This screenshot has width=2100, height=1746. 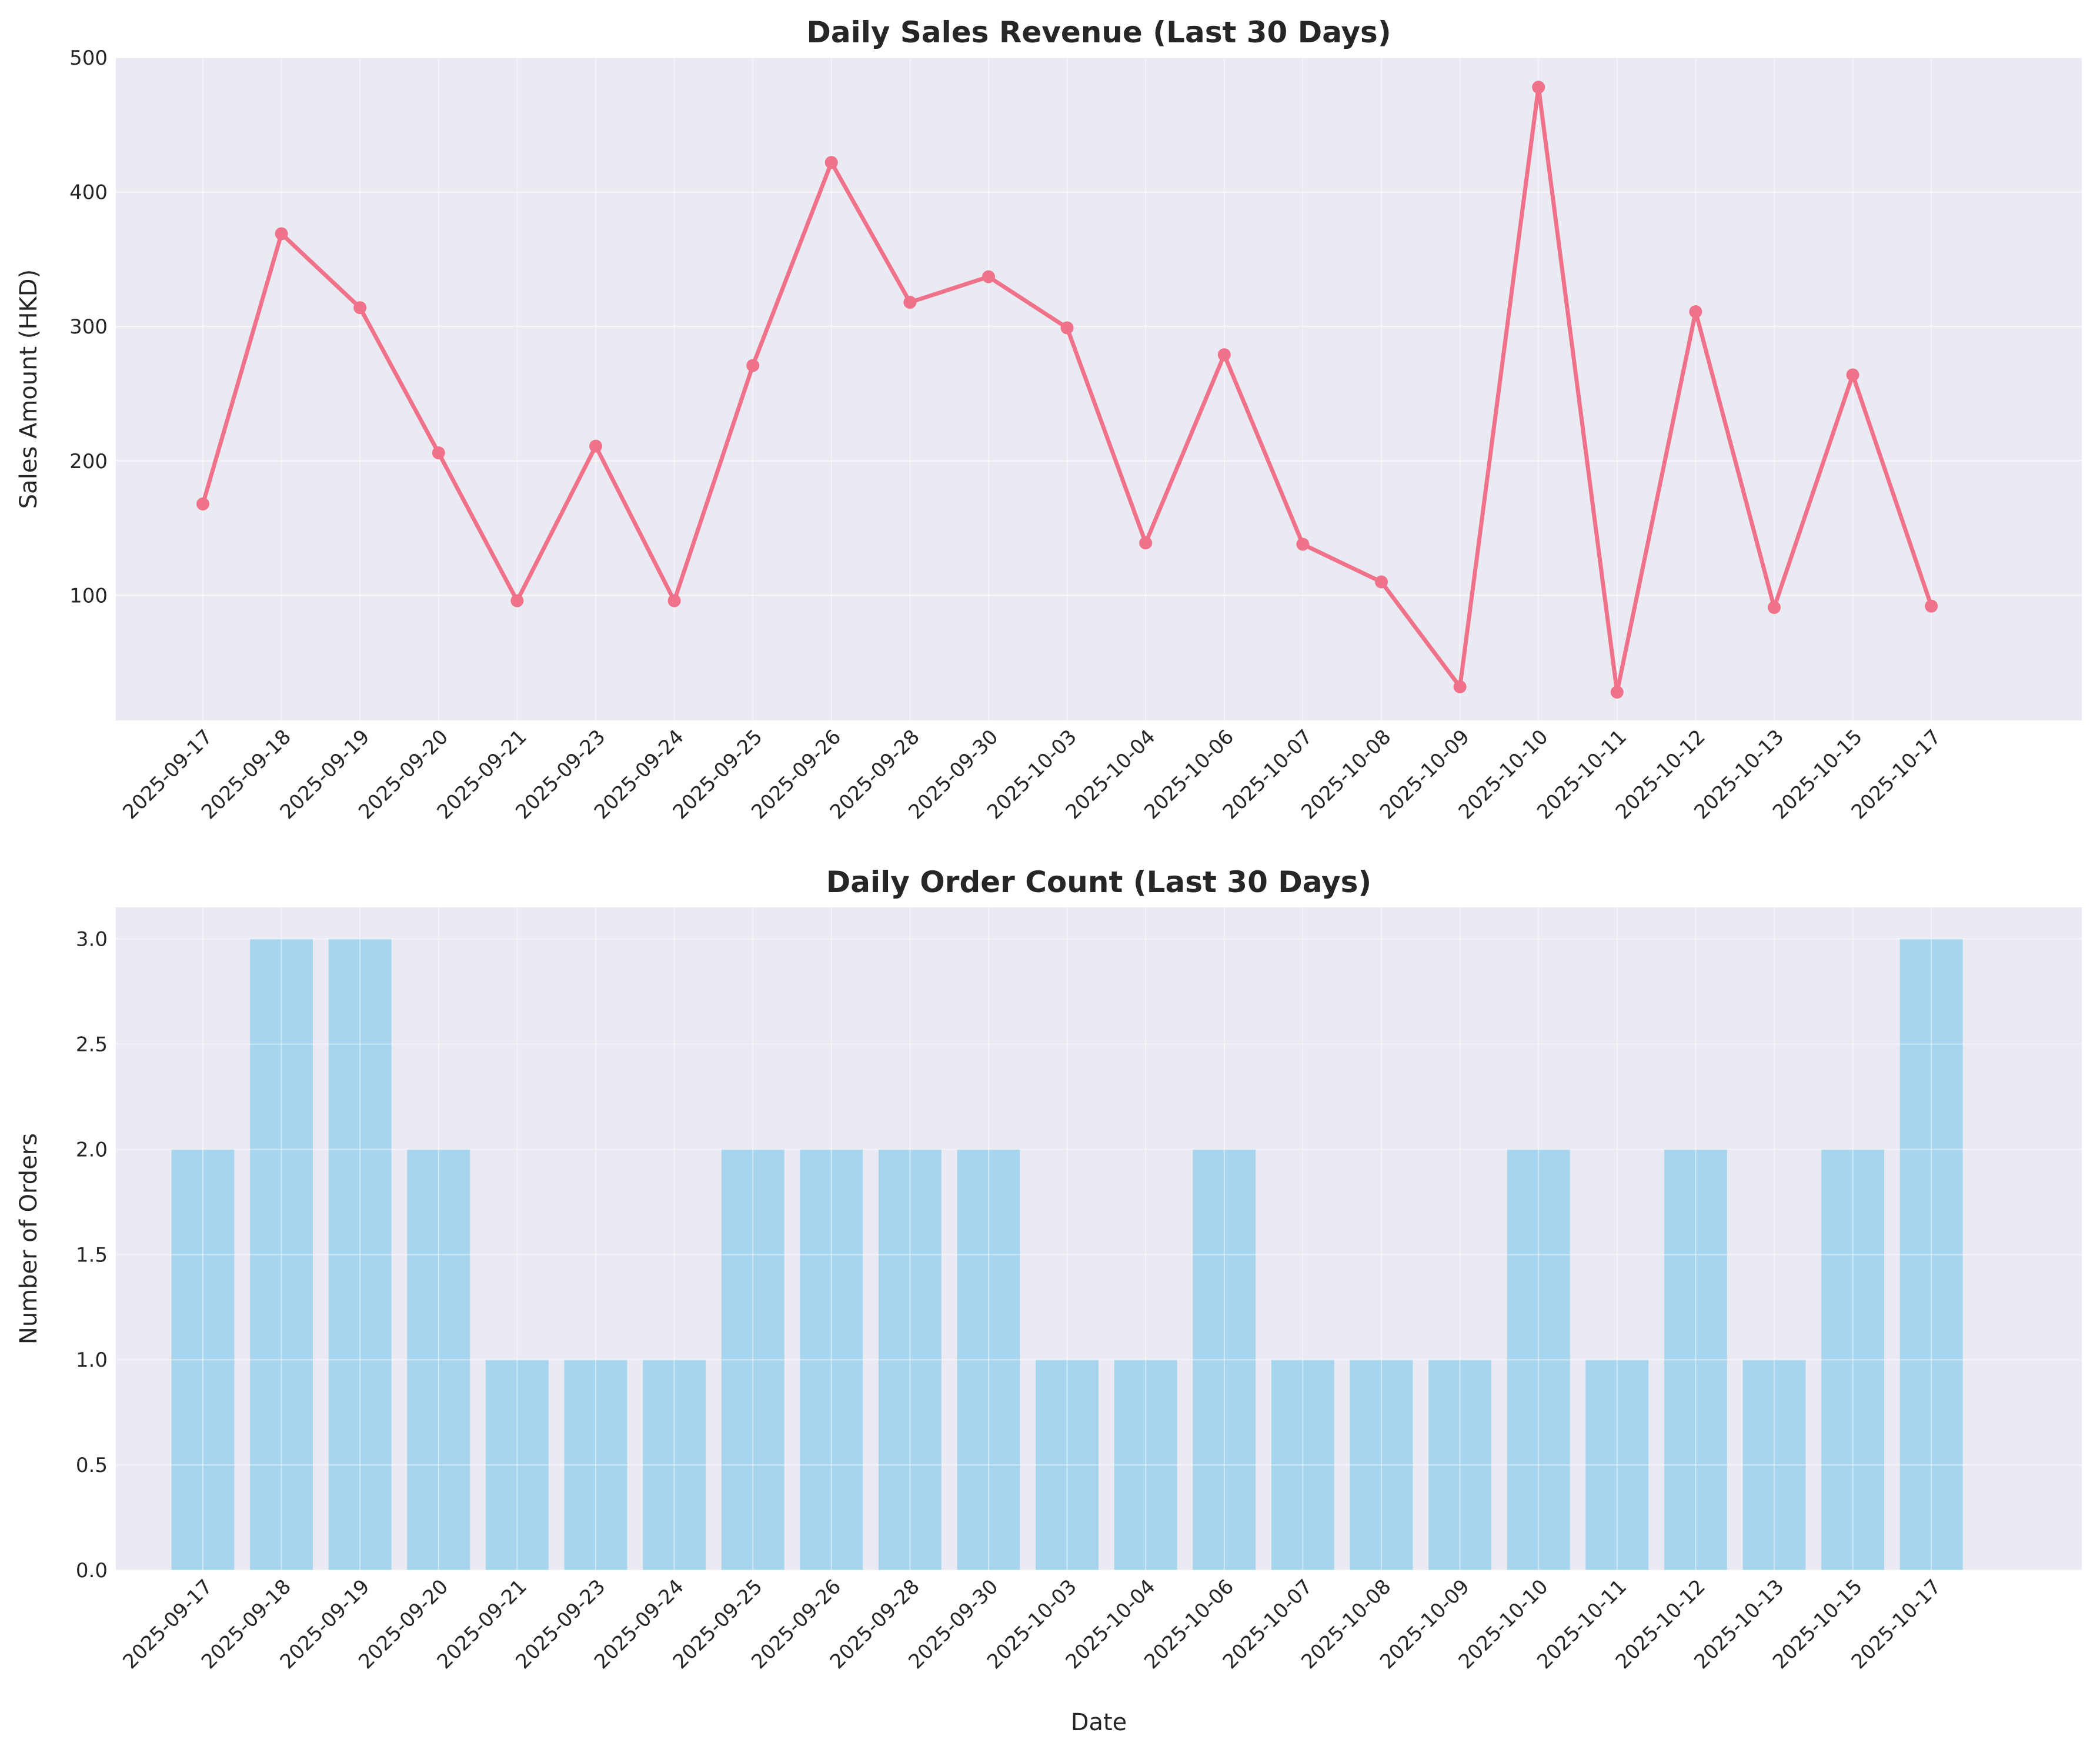 What do you see at coordinates (1098, 882) in the screenshot?
I see `orders-chart-title: Daily Order Count (Last 30 Days)` at bounding box center [1098, 882].